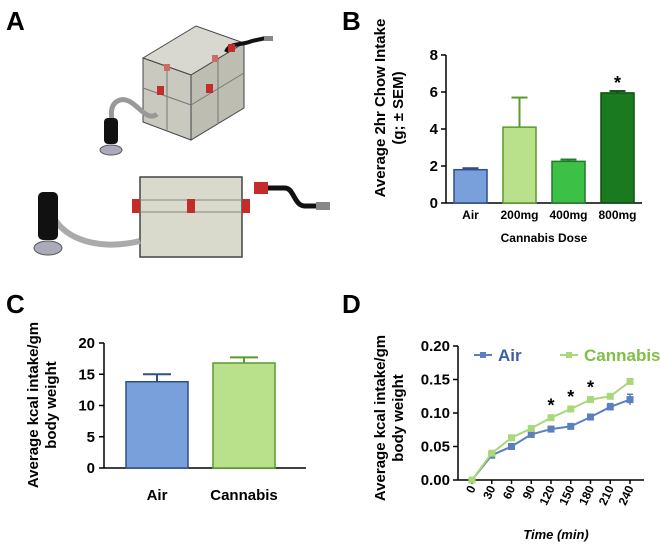 The image size is (660, 546). I want to click on isometric-chamber, so click(207, 83).